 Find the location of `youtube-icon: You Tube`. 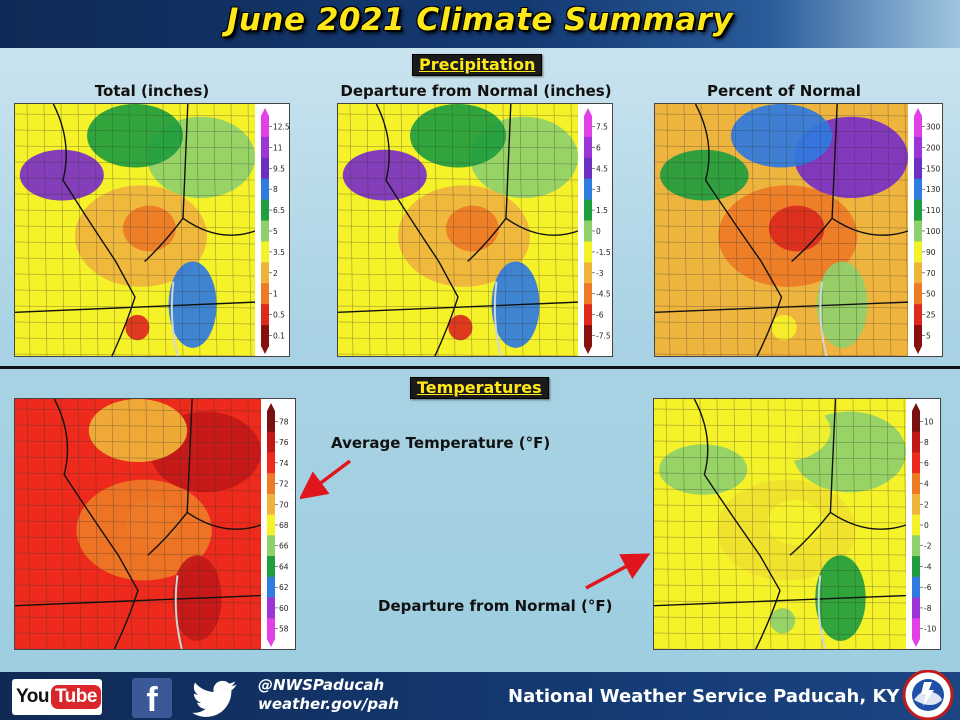

youtube-icon: You Tube is located at coordinates (57, 697).